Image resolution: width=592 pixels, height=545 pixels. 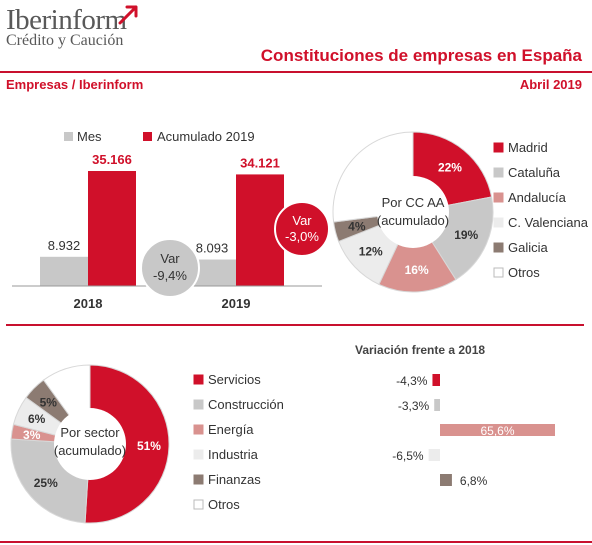 I want to click on variation-value-label: -4,3%, so click(x=412, y=381).